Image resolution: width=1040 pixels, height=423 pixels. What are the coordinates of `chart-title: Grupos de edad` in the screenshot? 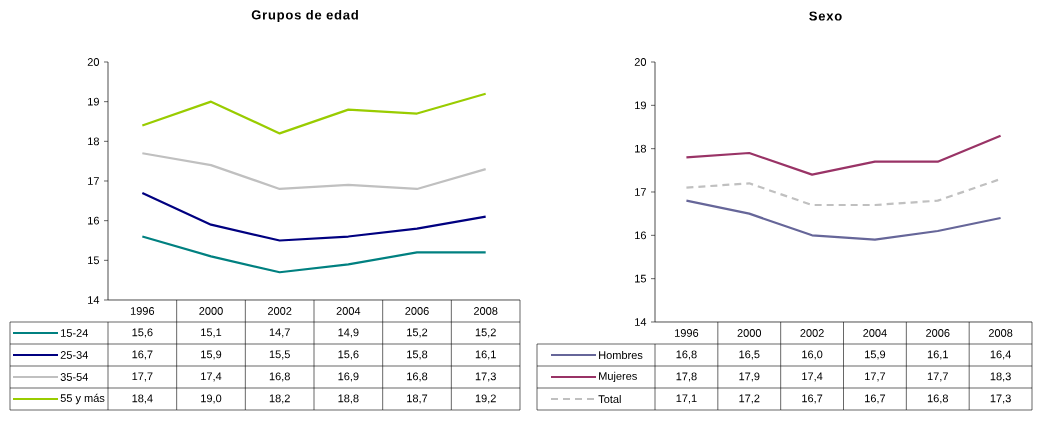 It's located at (304, 16).